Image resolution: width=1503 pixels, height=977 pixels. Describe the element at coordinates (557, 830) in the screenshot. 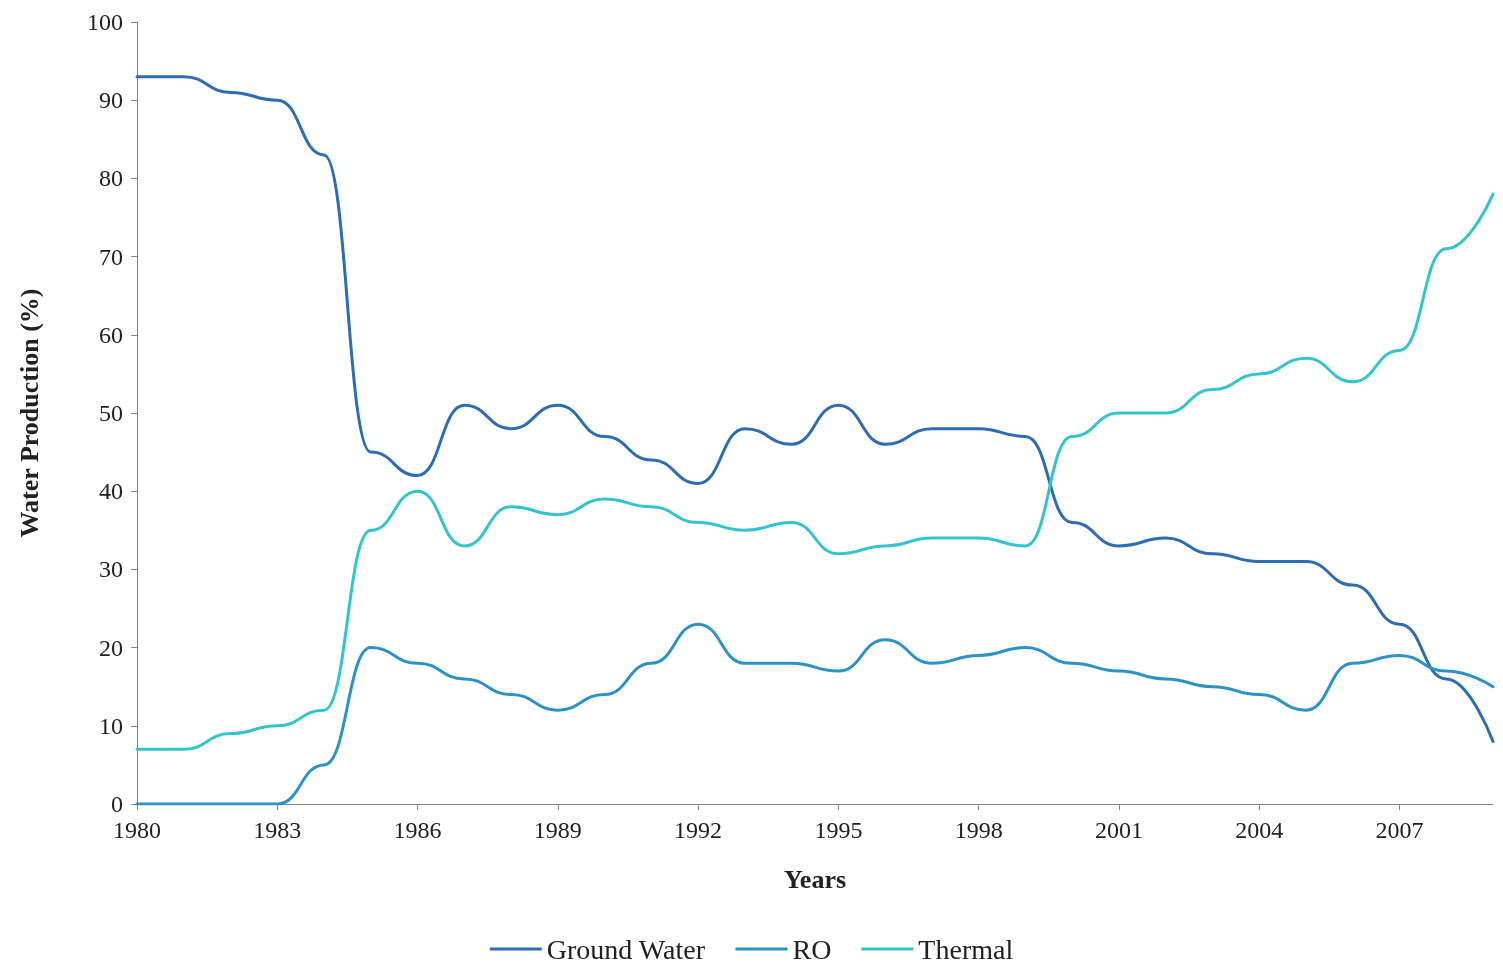

I see `x-tick-label: 1989` at that location.